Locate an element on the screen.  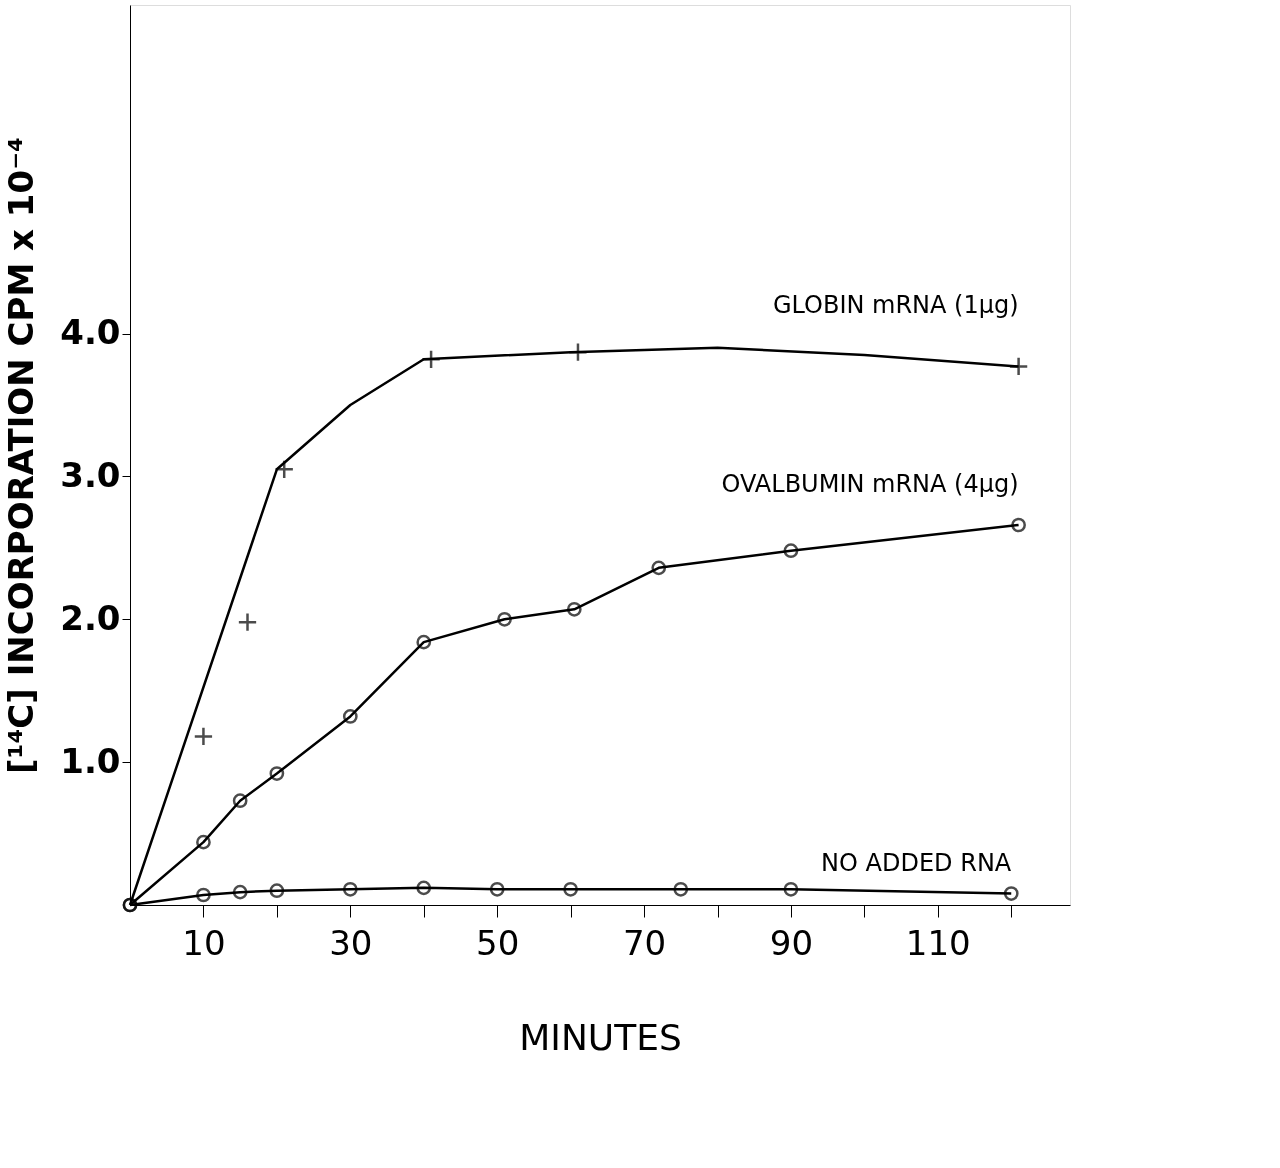
series-label: NO ADDED RNA is located at coordinates (916, 862).